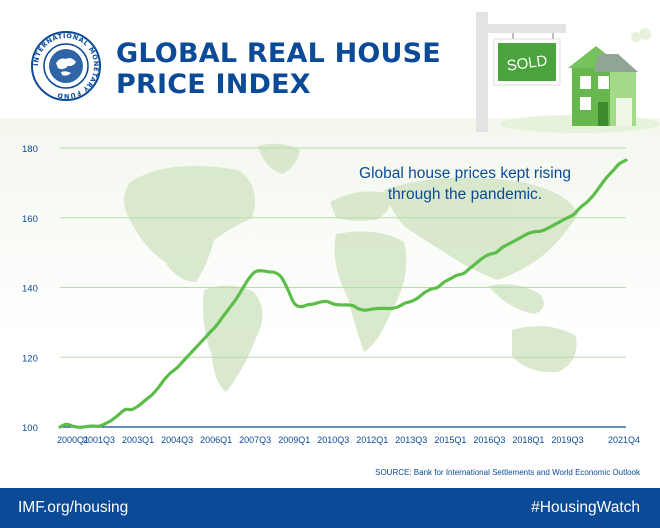 This screenshot has width=660, height=528. I want to click on x-tick-label: 2007Q3, so click(255, 440).